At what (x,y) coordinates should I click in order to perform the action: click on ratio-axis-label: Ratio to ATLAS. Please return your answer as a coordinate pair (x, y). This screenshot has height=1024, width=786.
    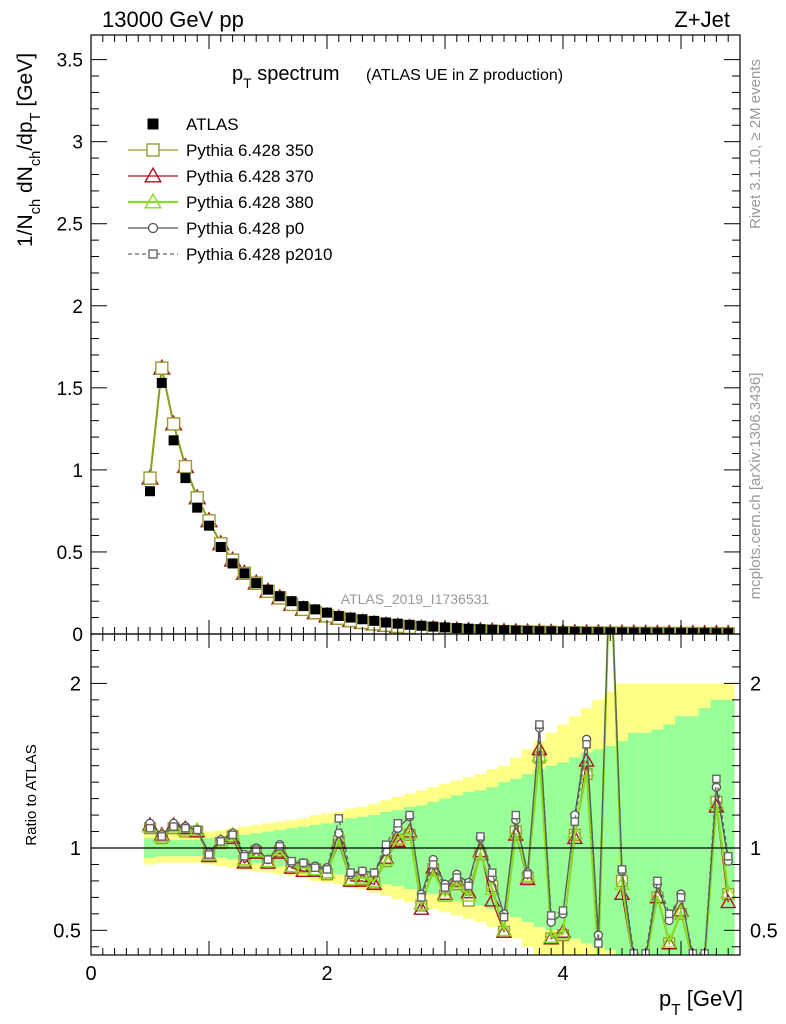
    Looking at the image, I should click on (31, 794).